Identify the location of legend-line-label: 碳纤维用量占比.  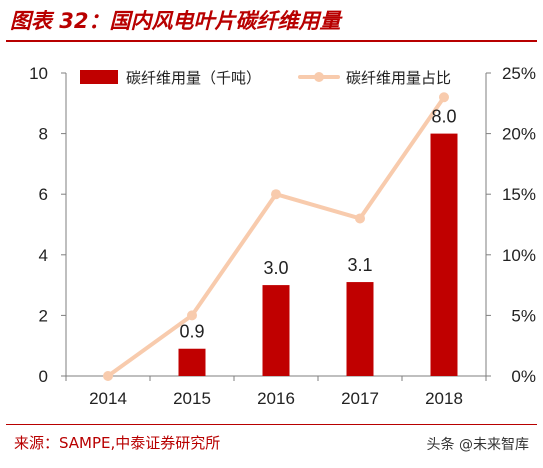
(398, 78).